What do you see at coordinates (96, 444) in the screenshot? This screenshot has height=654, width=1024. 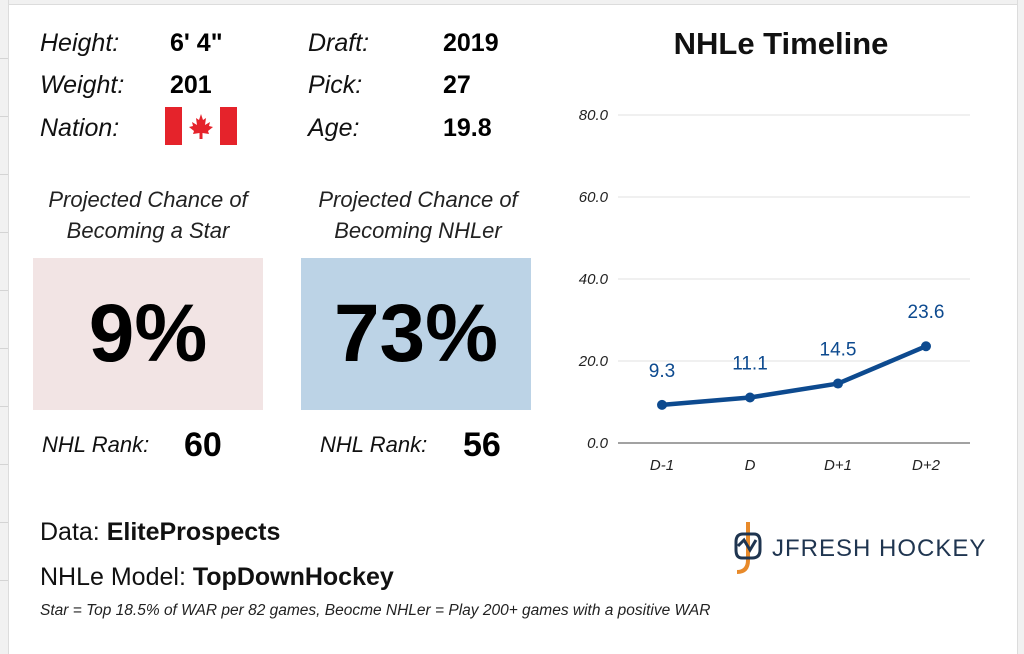 I see `star-rank-label: NHL Rank:` at bounding box center [96, 444].